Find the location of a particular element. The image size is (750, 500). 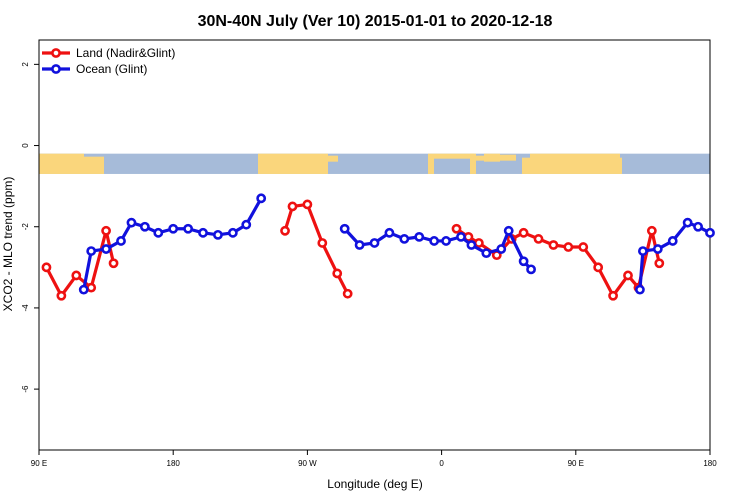

y-tick-label: -4 is located at coordinates (25, 308).